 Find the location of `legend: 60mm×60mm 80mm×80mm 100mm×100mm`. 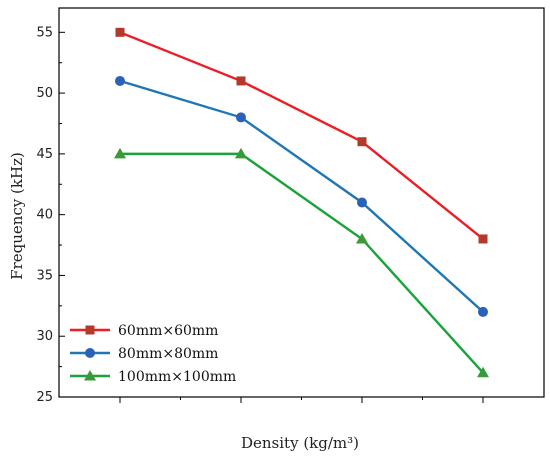

legend: 60mm×60mm 80mm×80mm 100mm×100mm is located at coordinates (153, 354).